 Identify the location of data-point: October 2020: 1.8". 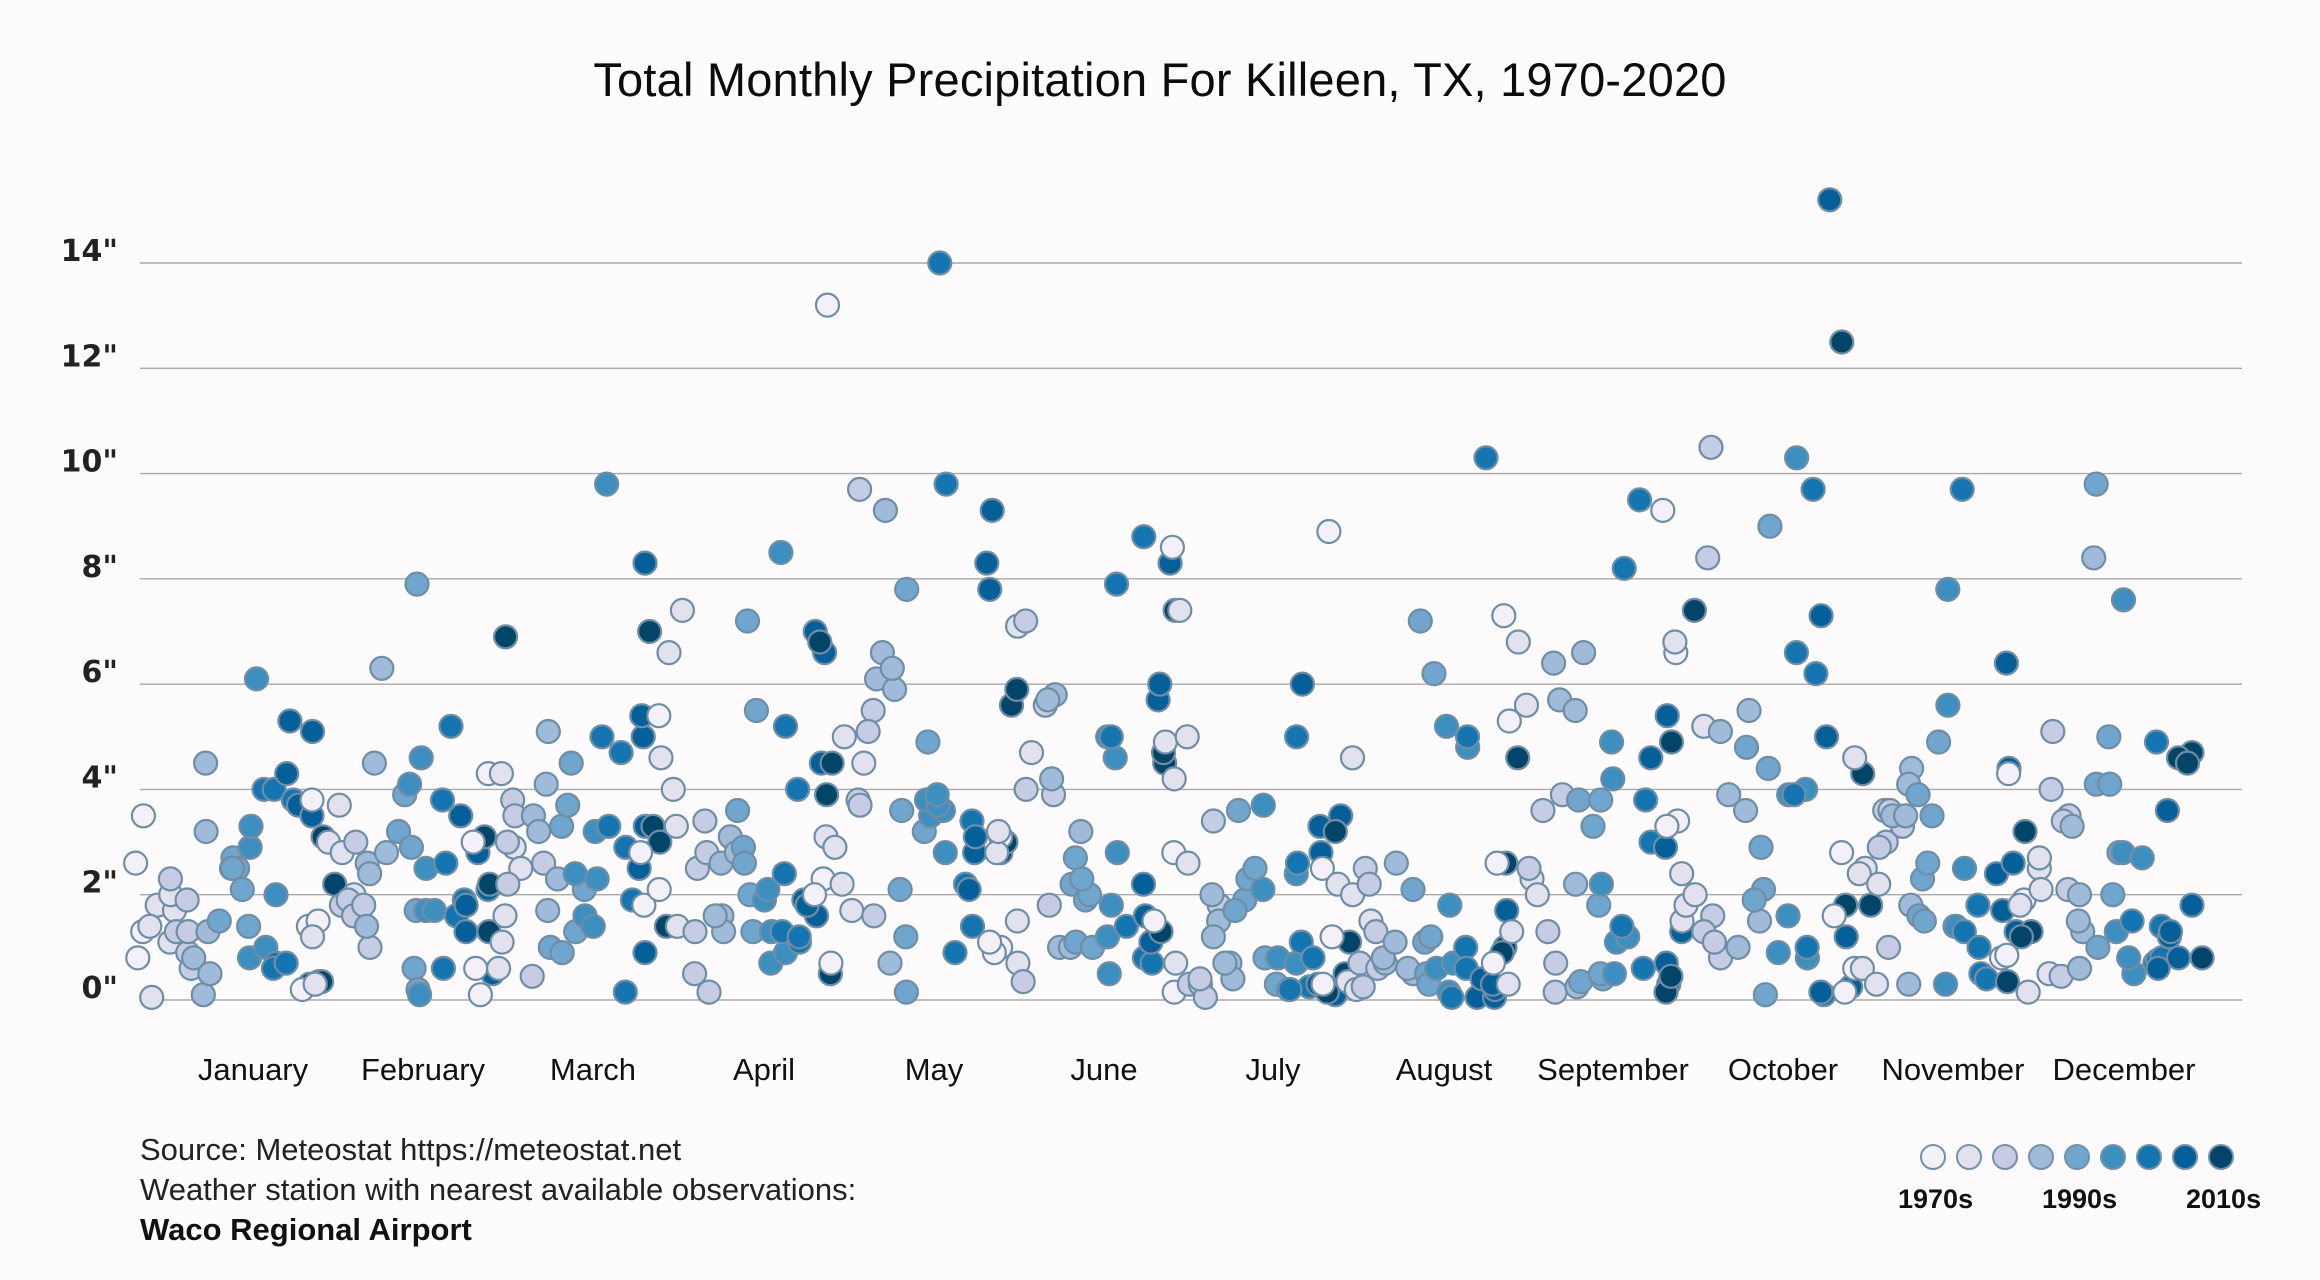
(1870, 905).